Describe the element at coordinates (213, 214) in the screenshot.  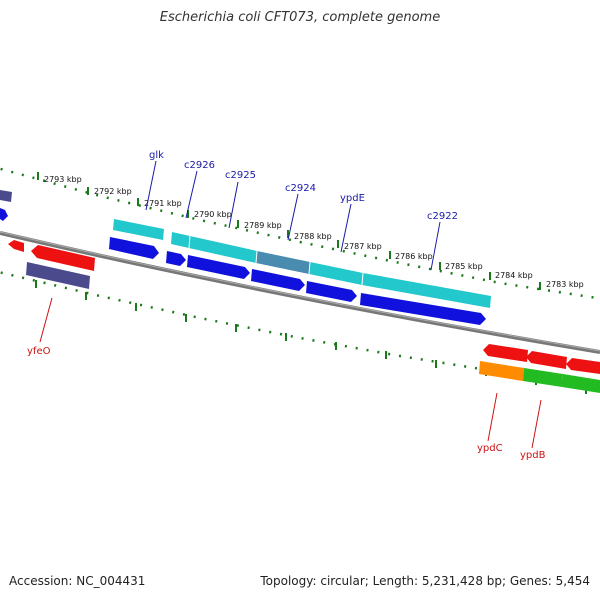
I see `scale-label: 2790 kbp` at that location.